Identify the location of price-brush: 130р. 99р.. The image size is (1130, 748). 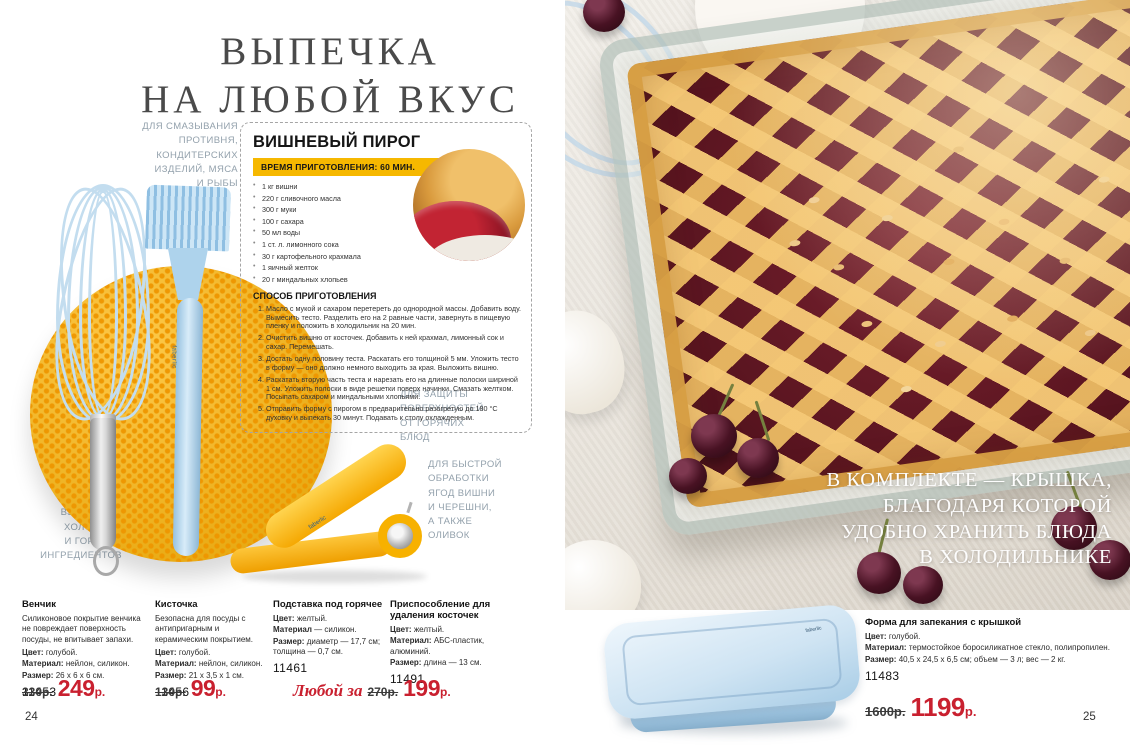
(190, 688).